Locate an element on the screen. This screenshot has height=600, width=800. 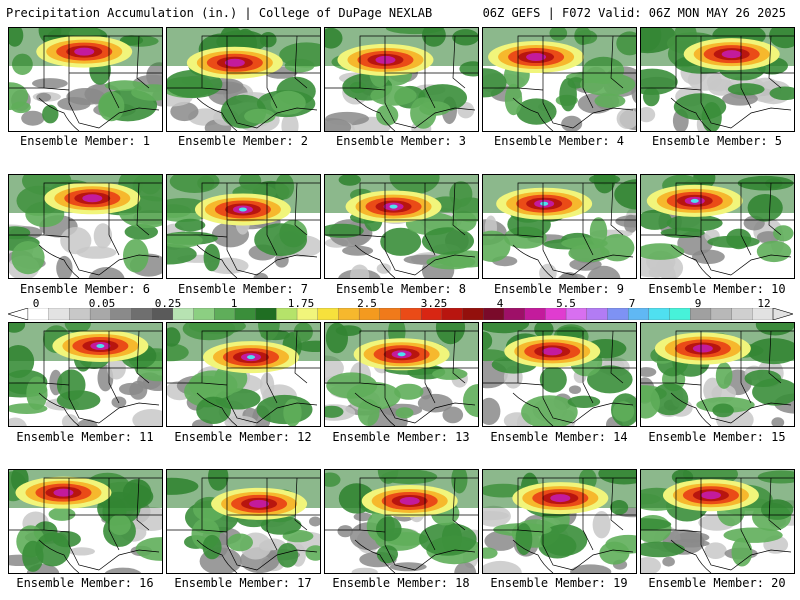
ensemble-member-caption: Ensemble Member: 7 is located at coordinates (243, 289).